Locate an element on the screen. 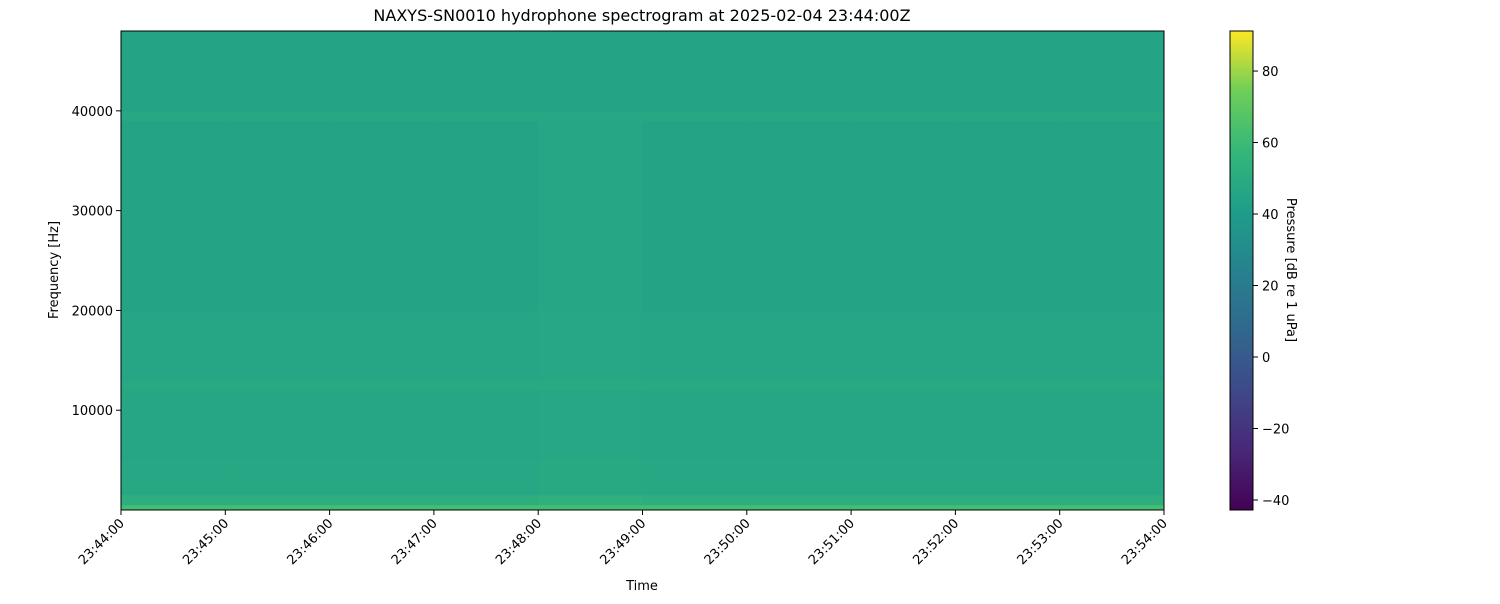 Image resolution: width=1500 pixels, height=604 pixels. colorbar-axis: −40 −20 0 20 40 60 80 is located at coordinates (1271, 287).